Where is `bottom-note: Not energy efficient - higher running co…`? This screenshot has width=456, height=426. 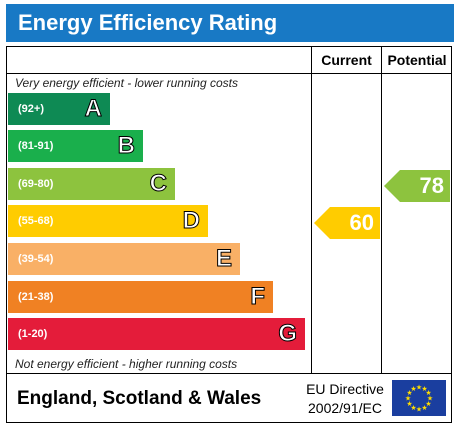 bottom-note: Not energy efficient - higher running co… is located at coordinates (126, 364).